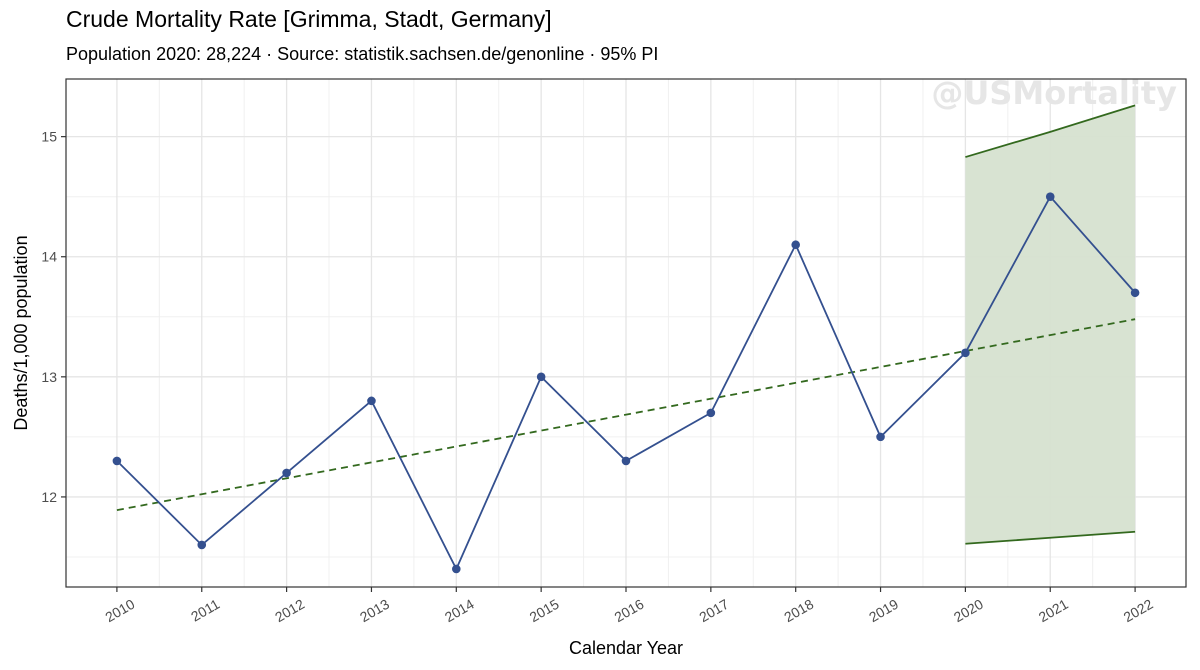 The image size is (1200, 670). I want to click on x-tick-label: 2012, so click(289, 611).